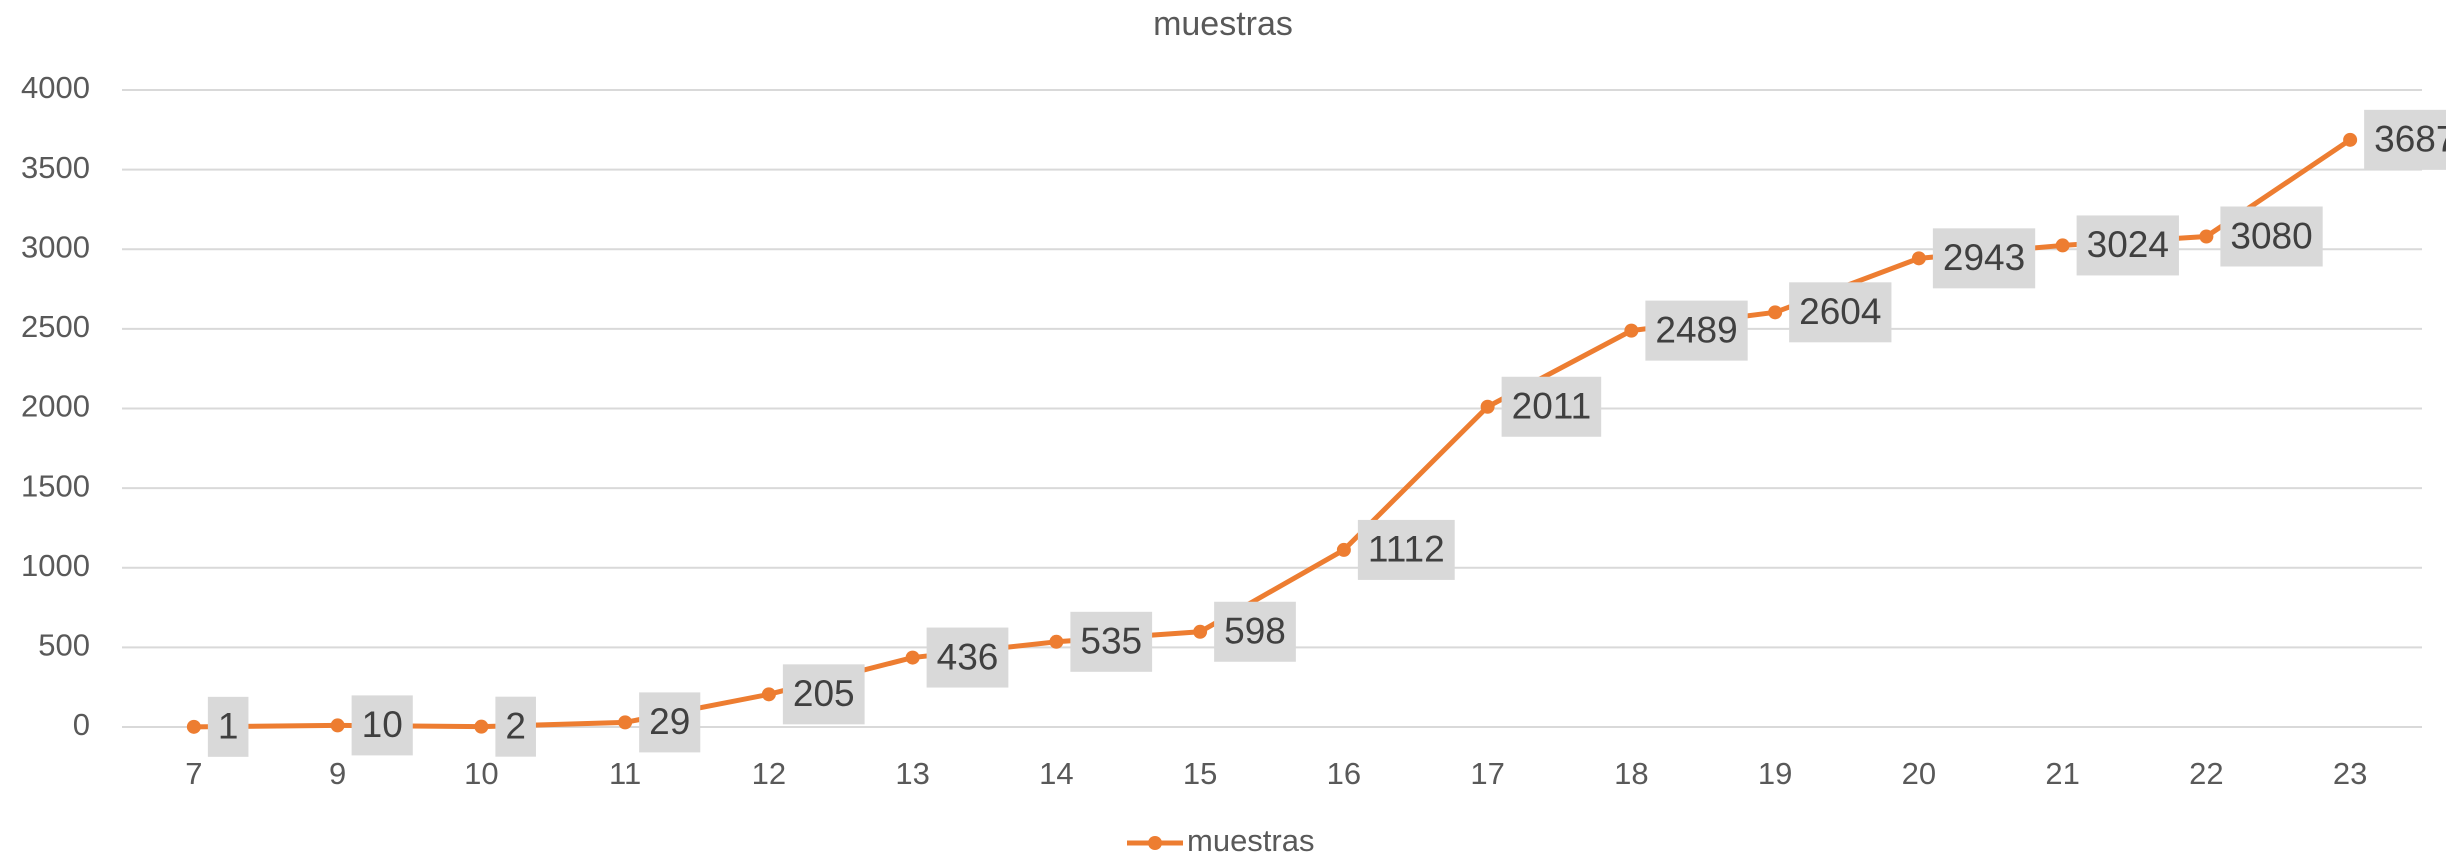 Image resolution: width=2446 pixels, height=866 pixels. I want to click on y-tick-label: 0, so click(81, 724).